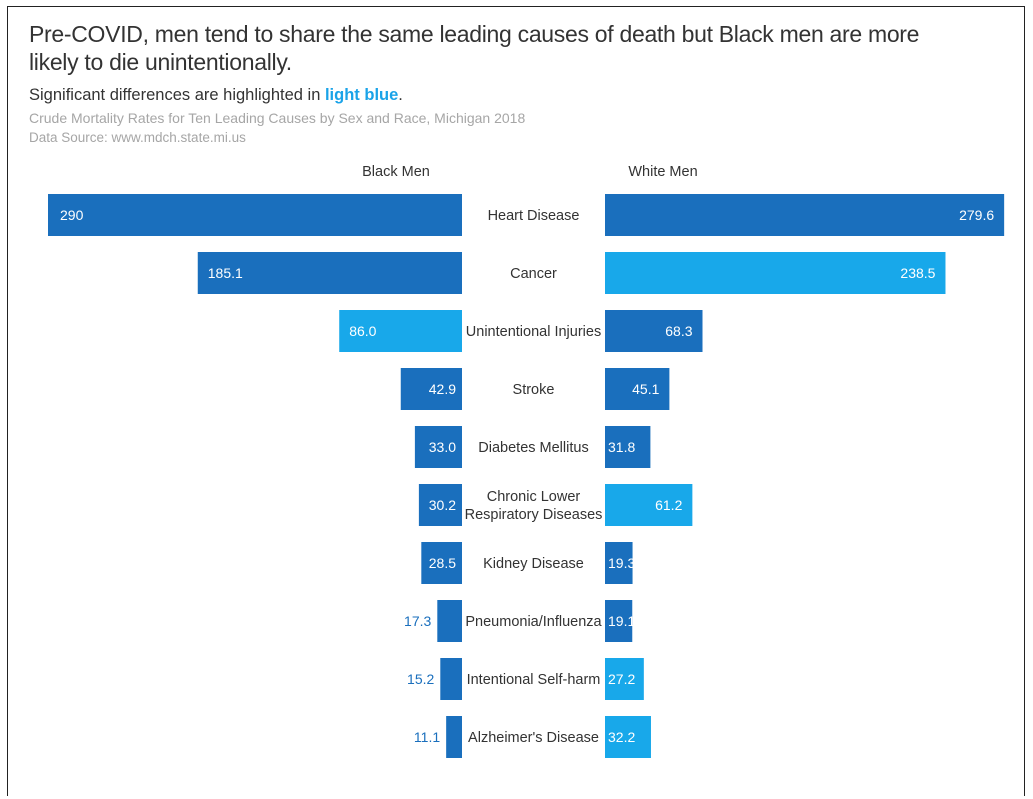 The image size is (1033, 799). I want to click on value-label-white-men: 32.2, so click(621, 737).